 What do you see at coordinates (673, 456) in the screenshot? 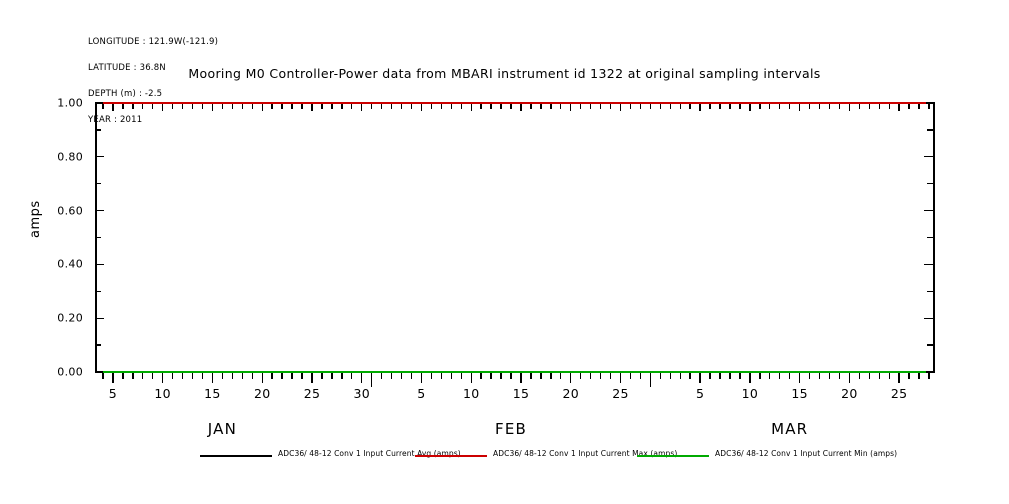
I see `legend-color-swatch` at bounding box center [673, 456].